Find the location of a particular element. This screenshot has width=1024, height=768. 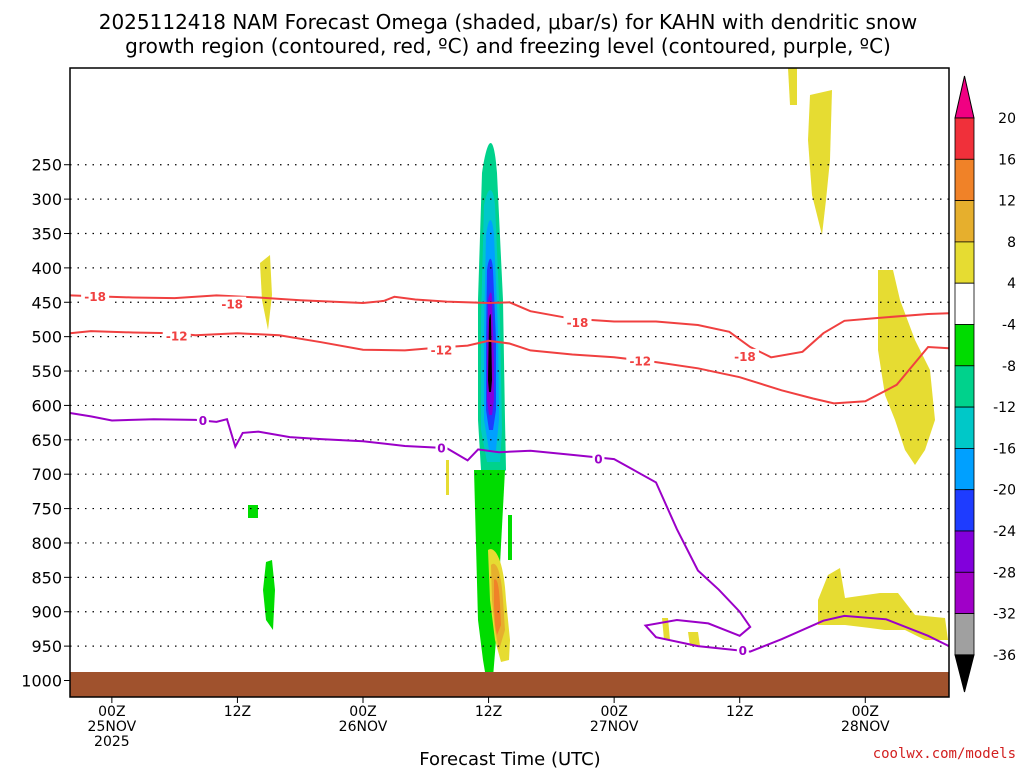

contour-label-0-3: -18 is located at coordinates (745, 357).